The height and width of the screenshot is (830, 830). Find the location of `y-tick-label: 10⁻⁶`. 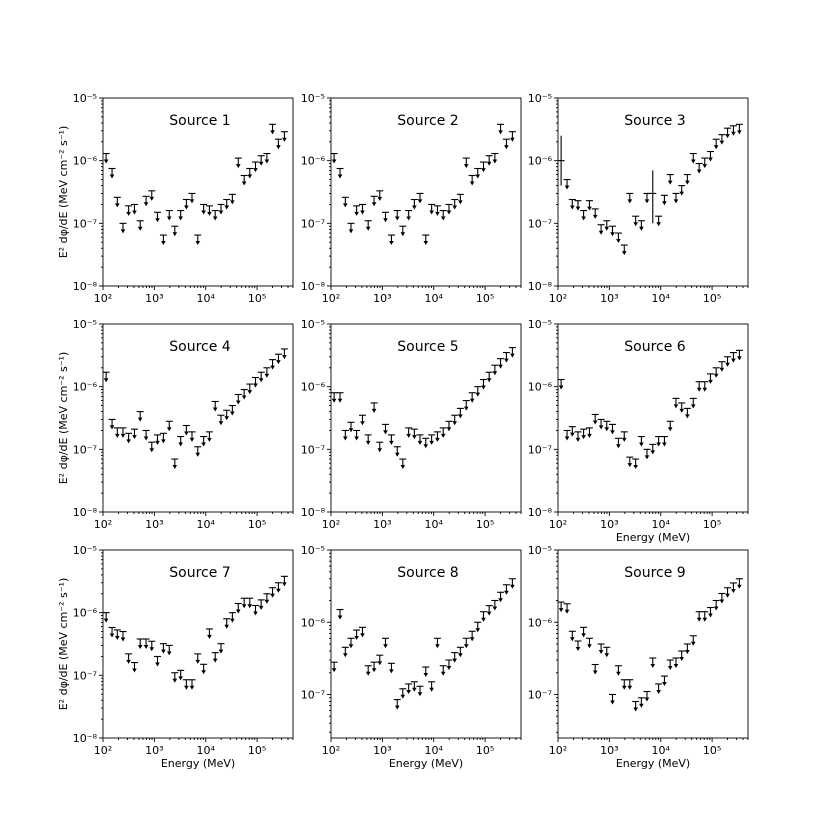

y-tick-label: 10⁻⁶ is located at coordinates (85, 387).